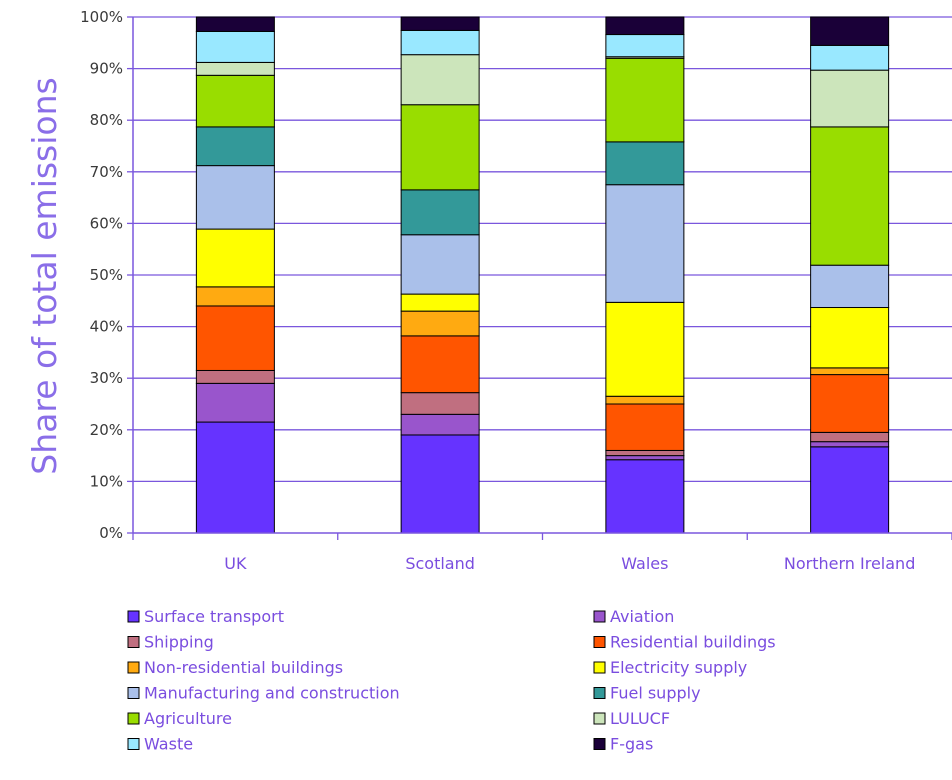 This screenshot has height=780, width=952. I want to click on y-tick-labels: 0% 10% 20% 30% 40% 50% 60% 70% 80% 90% 100%, so click(101, 275).